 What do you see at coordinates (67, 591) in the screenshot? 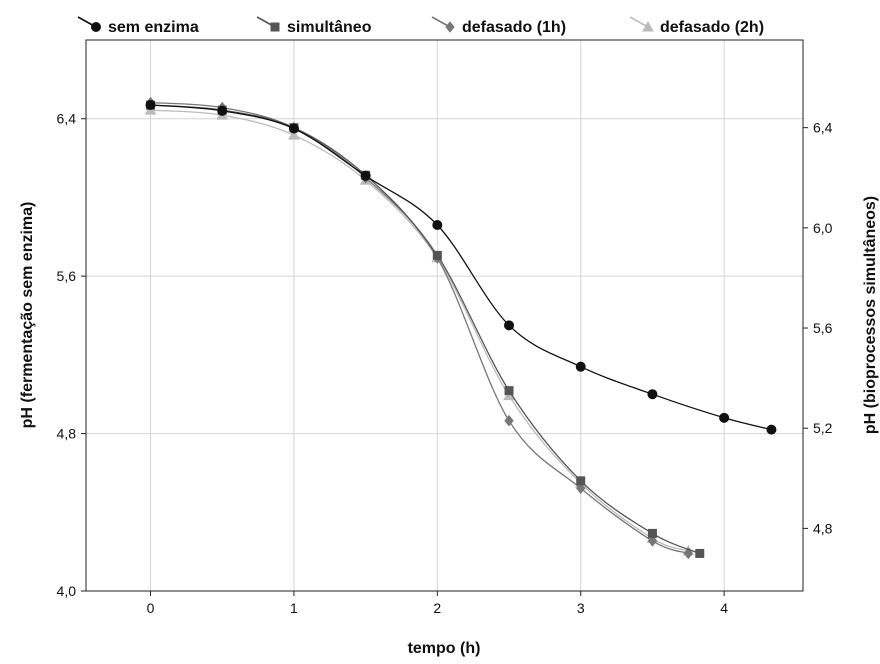
I see `y-left-tick-label: 4,0` at bounding box center [67, 591].